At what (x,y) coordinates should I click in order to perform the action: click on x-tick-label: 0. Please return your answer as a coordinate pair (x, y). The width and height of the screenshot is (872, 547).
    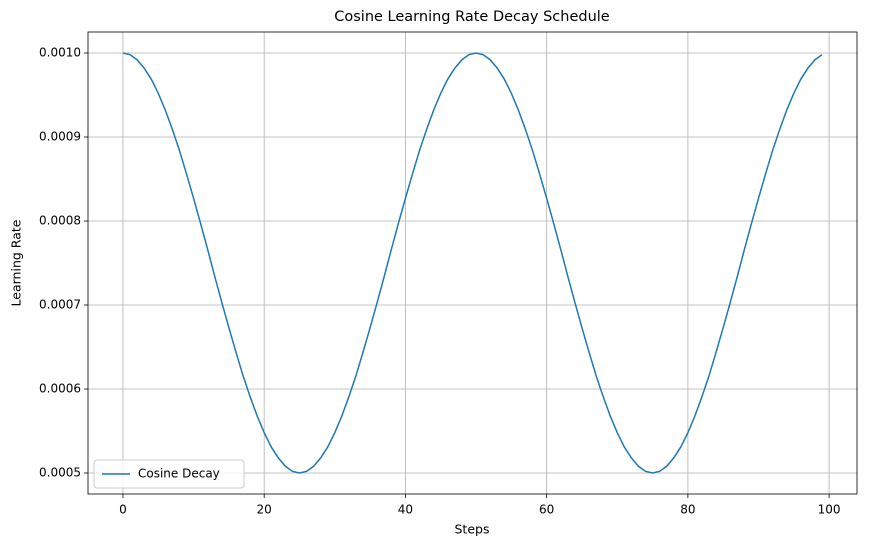
    Looking at the image, I should click on (123, 510).